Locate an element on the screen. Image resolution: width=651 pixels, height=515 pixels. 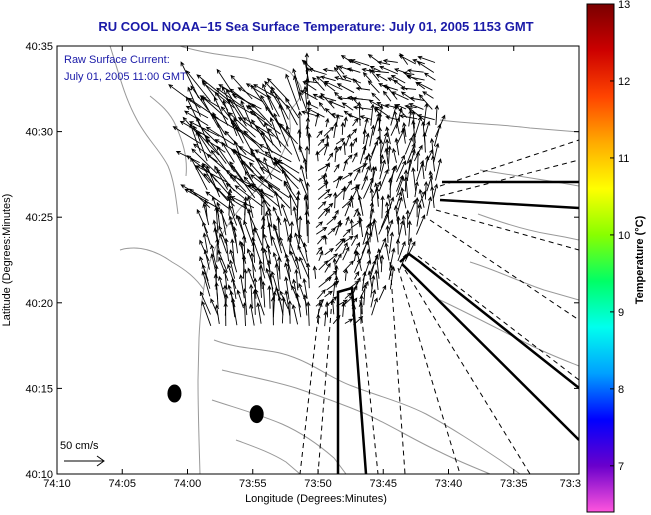
x-tick-label: 73:45 is located at coordinates (383, 484).